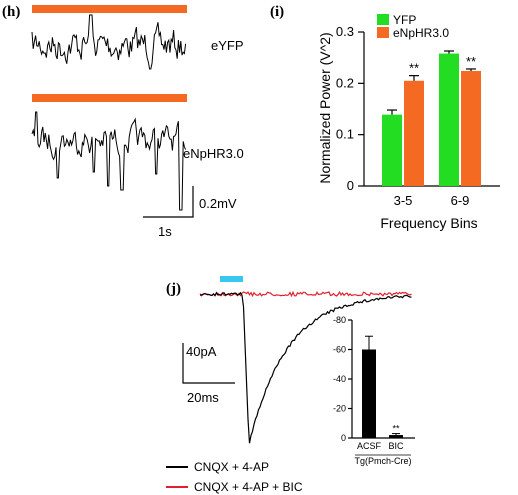  I want to click on x-axis-title-i: Frequency Bins, so click(428, 223).